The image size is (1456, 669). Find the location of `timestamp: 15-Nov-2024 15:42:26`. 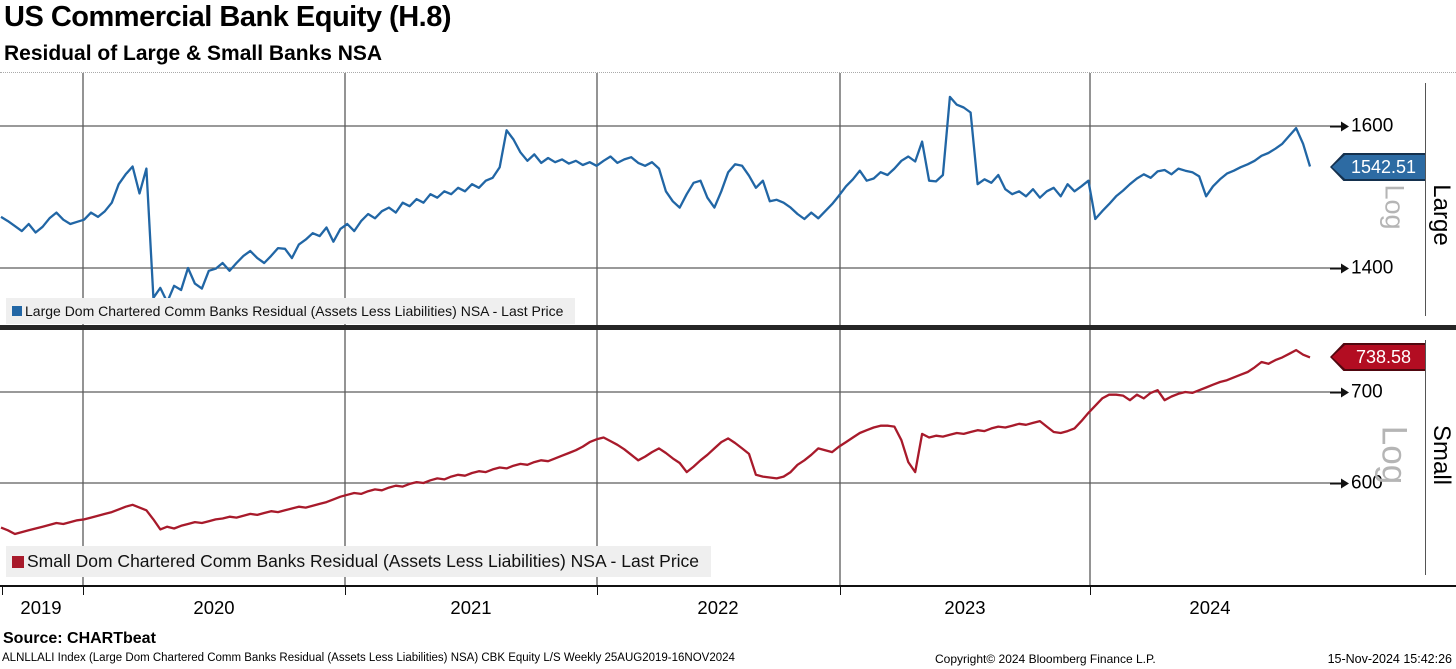

timestamp: 15-Nov-2024 15:42:26 is located at coordinates (1389, 659).